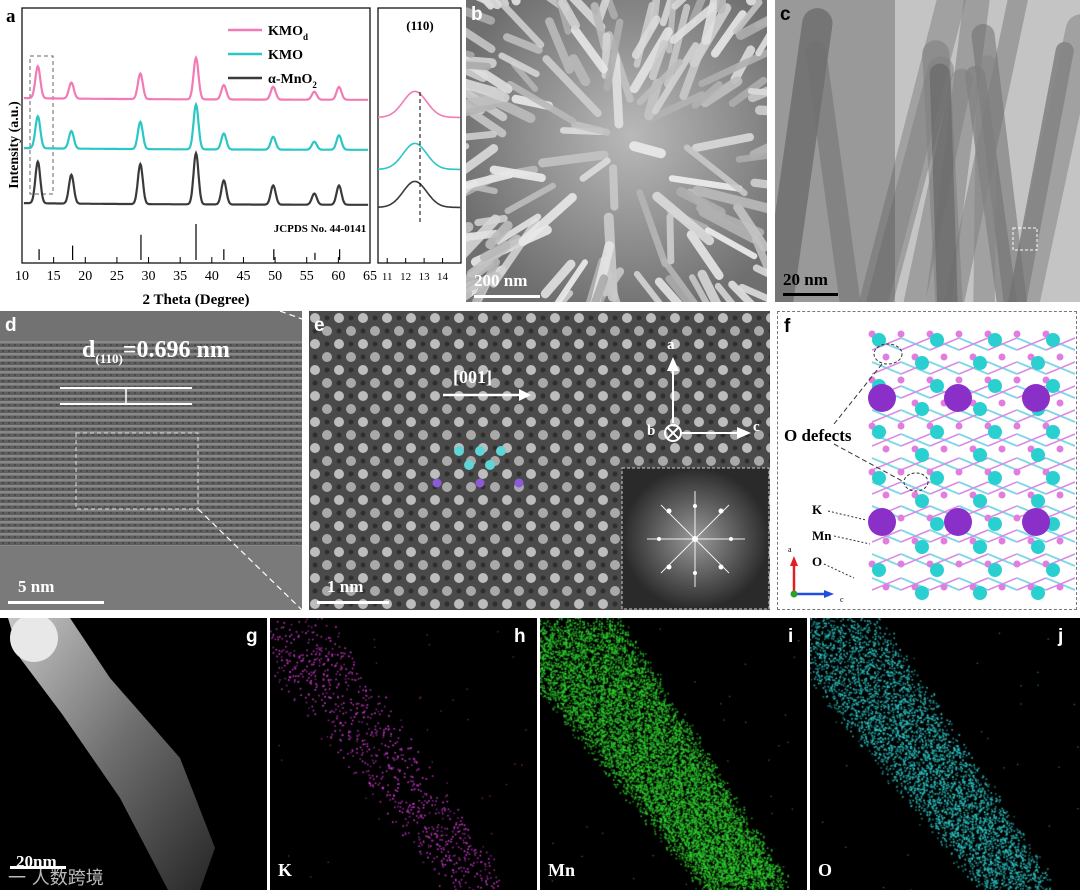  What do you see at coordinates (338, 276) in the screenshot?
I see `x-tick-label: 60` at bounding box center [338, 276].